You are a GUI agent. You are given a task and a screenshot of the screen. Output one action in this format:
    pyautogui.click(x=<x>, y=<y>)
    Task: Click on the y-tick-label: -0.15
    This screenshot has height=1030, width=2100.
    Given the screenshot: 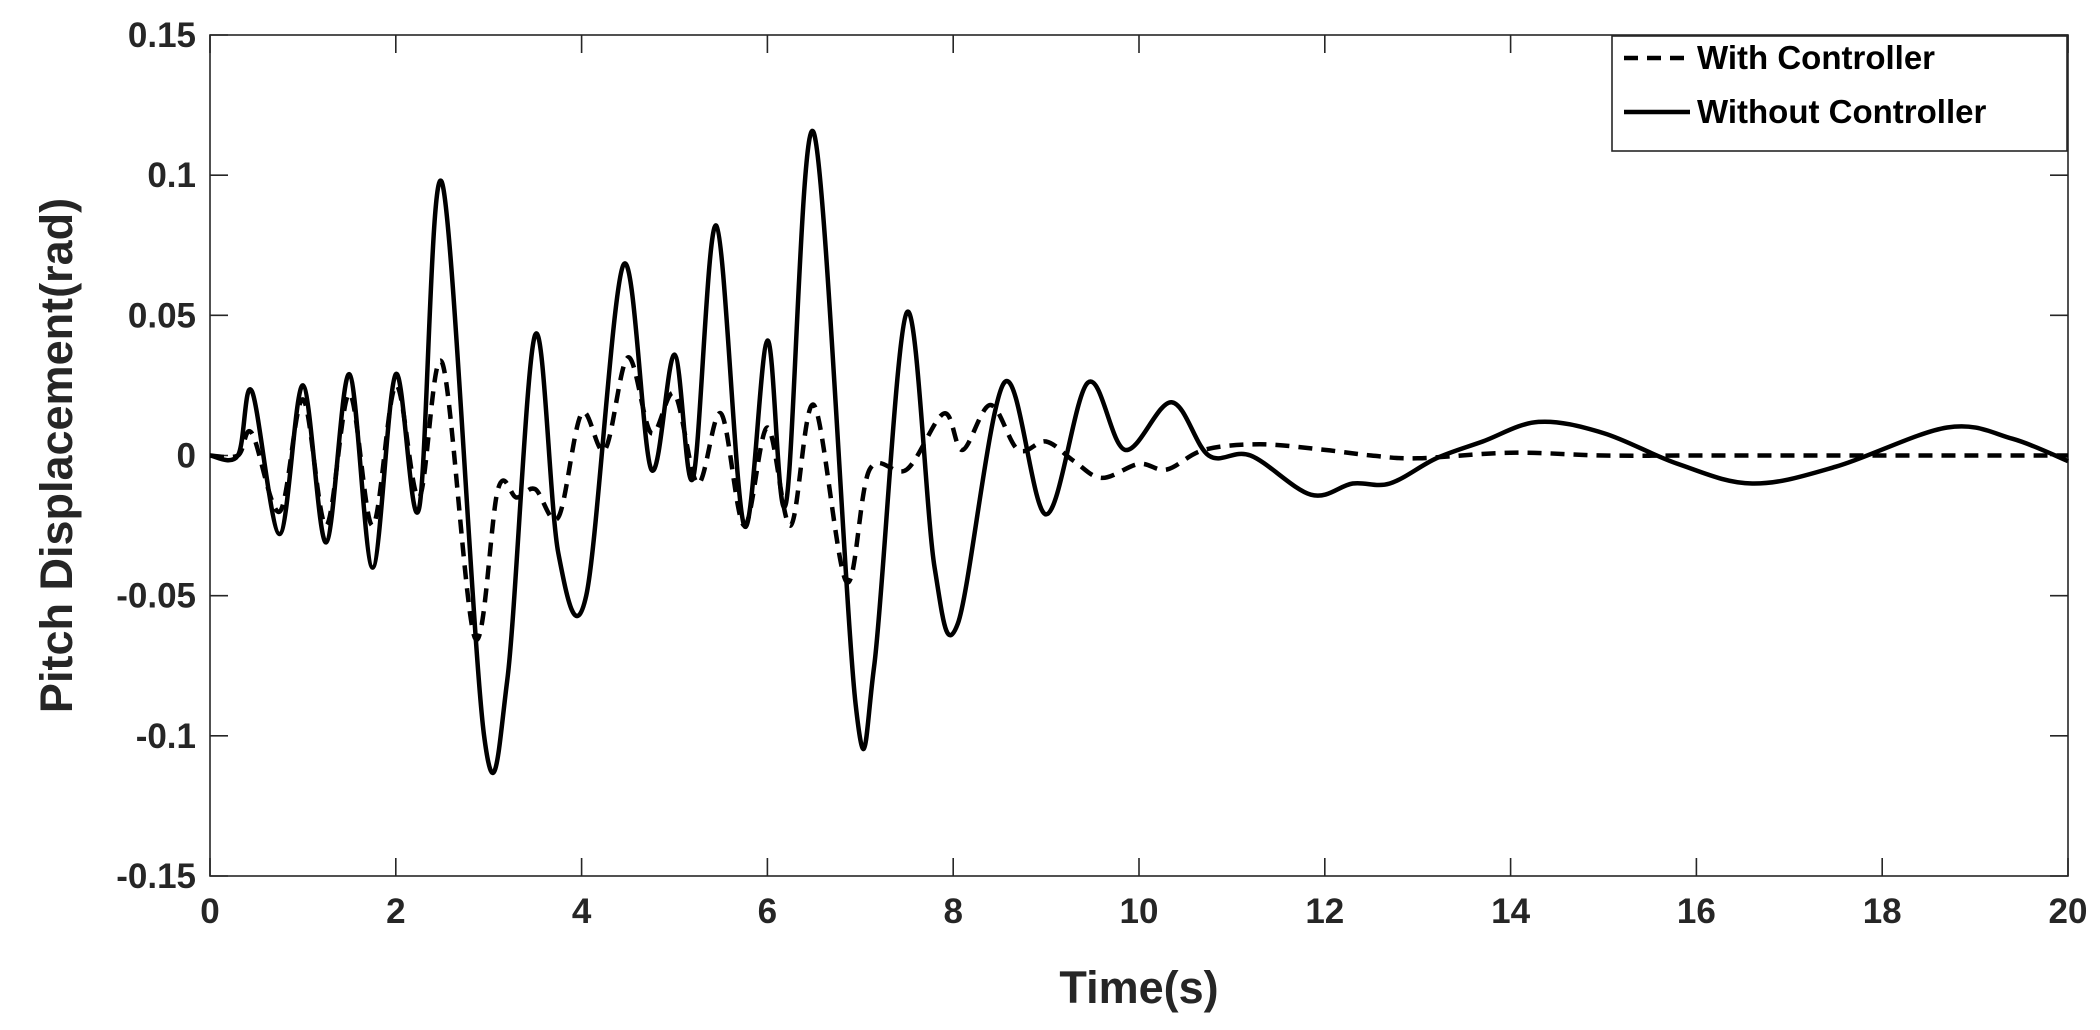 What is the action you would take?
    pyautogui.click(x=156, y=876)
    